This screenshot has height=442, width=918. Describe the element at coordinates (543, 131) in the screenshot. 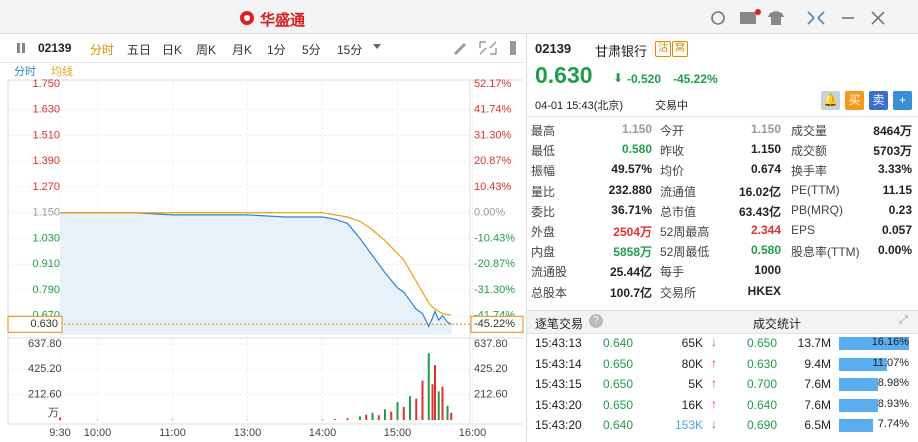

I see `stat-label: 最高` at that location.